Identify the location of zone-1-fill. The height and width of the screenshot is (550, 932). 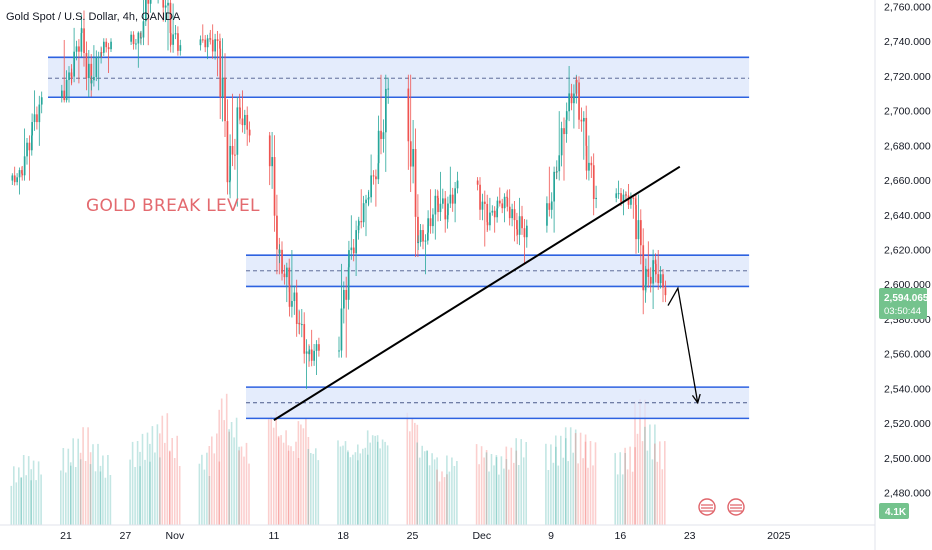
(399, 77).